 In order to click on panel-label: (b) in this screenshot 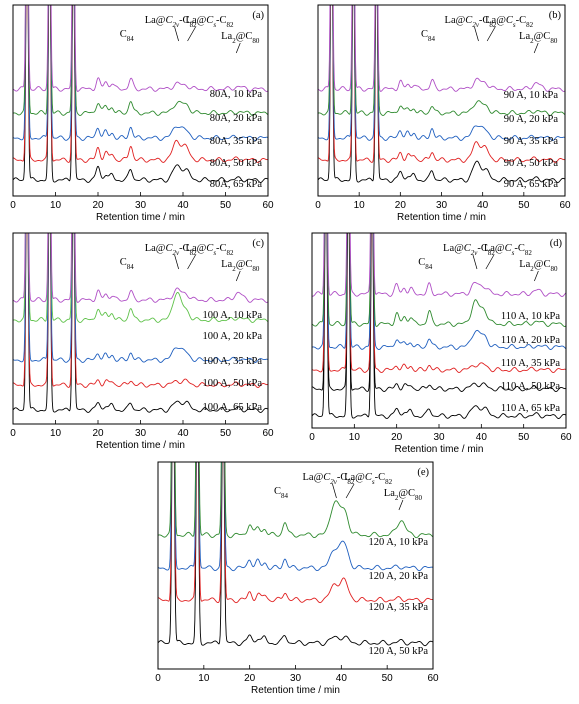, I will do `click(555, 15)`.